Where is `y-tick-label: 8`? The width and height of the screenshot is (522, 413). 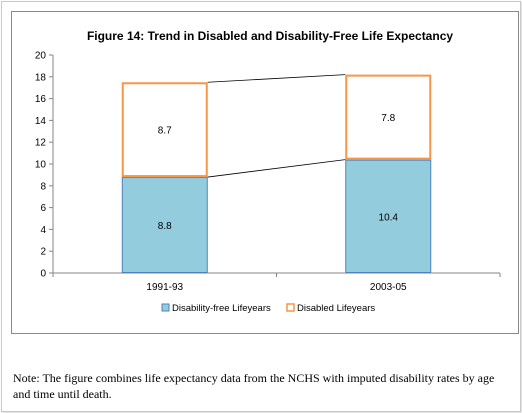 y-tick-label: 8 is located at coordinates (43, 186).